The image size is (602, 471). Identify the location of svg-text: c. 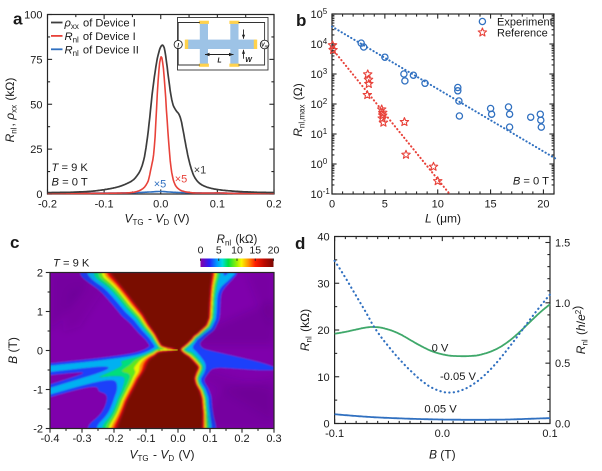
(14, 242).